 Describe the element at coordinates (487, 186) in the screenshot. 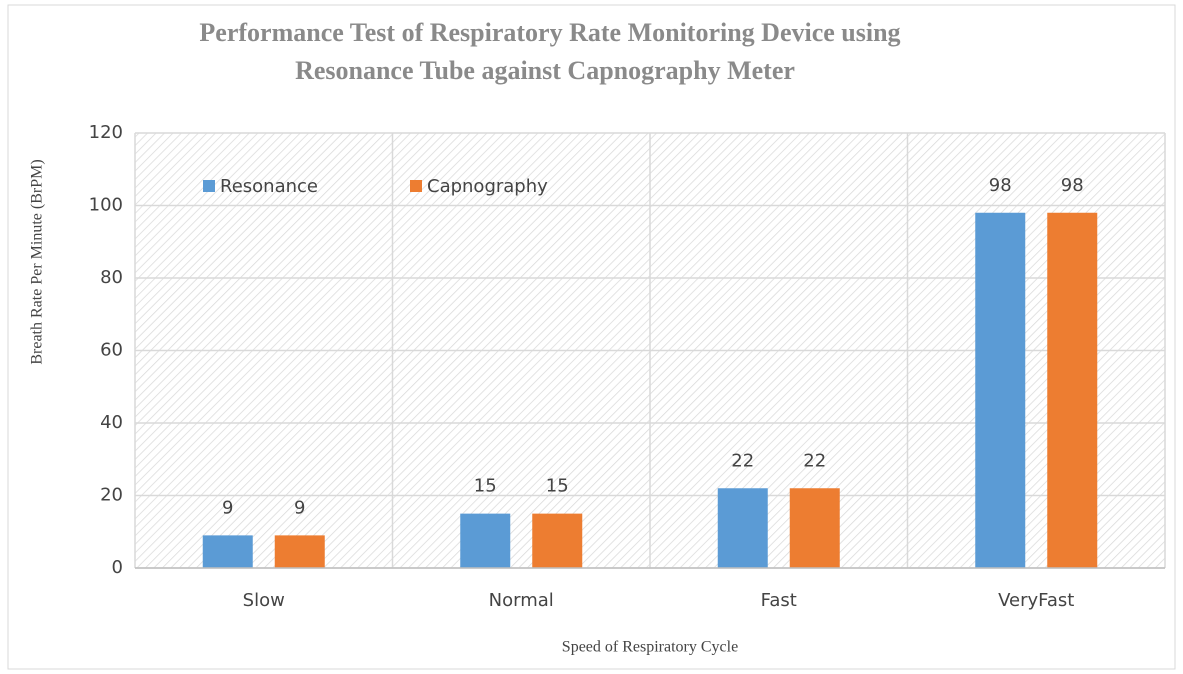

I see `legend-label: Capnography` at that location.